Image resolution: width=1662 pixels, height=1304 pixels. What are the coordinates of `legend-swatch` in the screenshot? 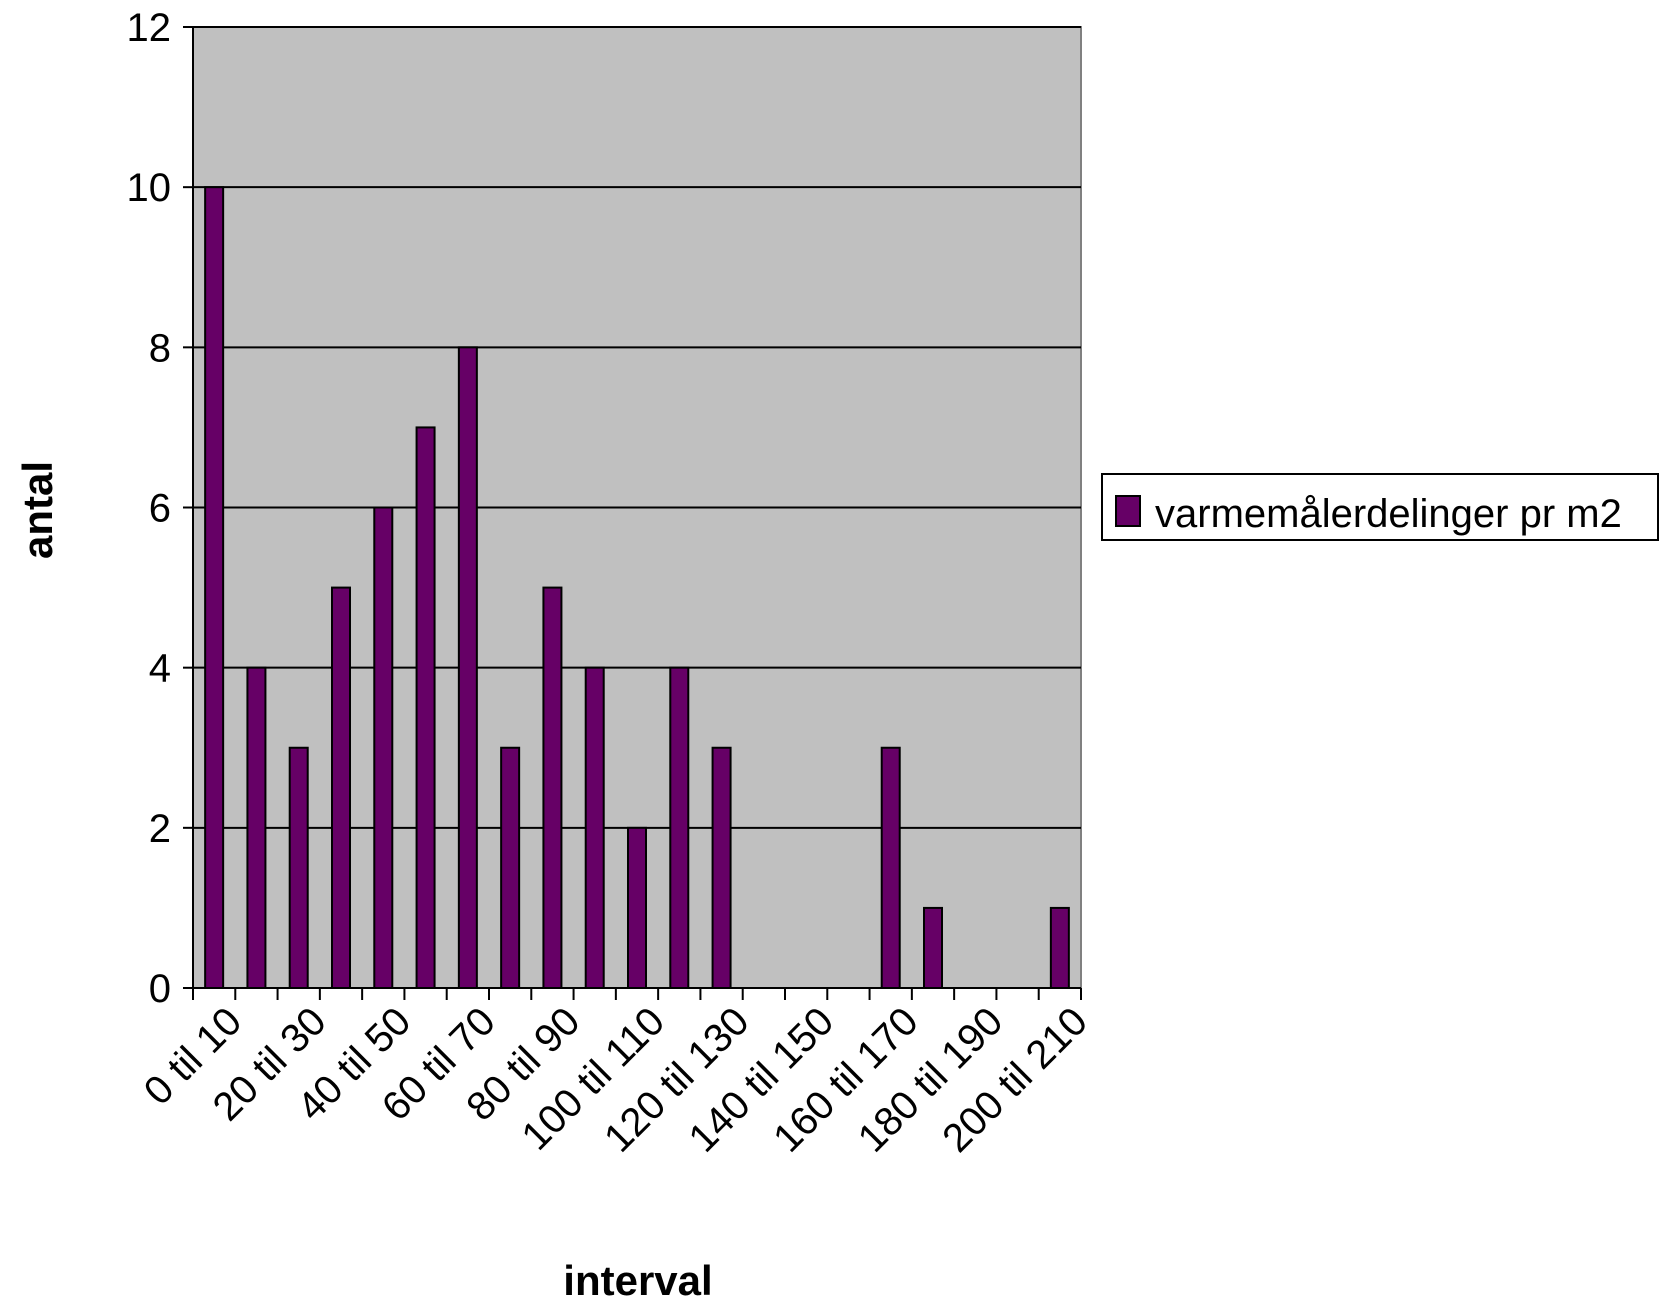 It's located at (1128, 511).